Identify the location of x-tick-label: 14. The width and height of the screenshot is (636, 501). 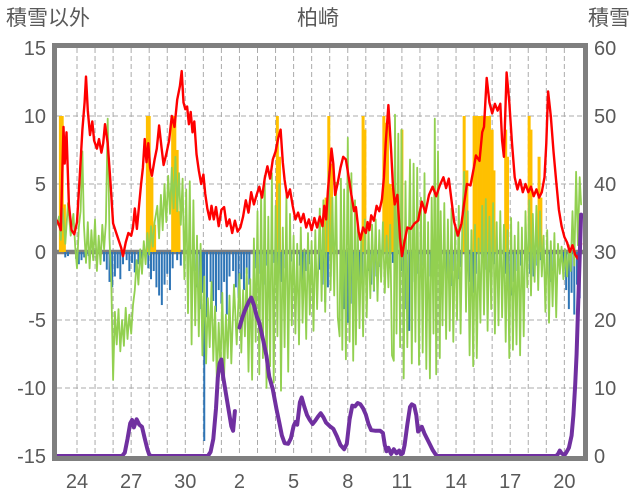
(456, 482).